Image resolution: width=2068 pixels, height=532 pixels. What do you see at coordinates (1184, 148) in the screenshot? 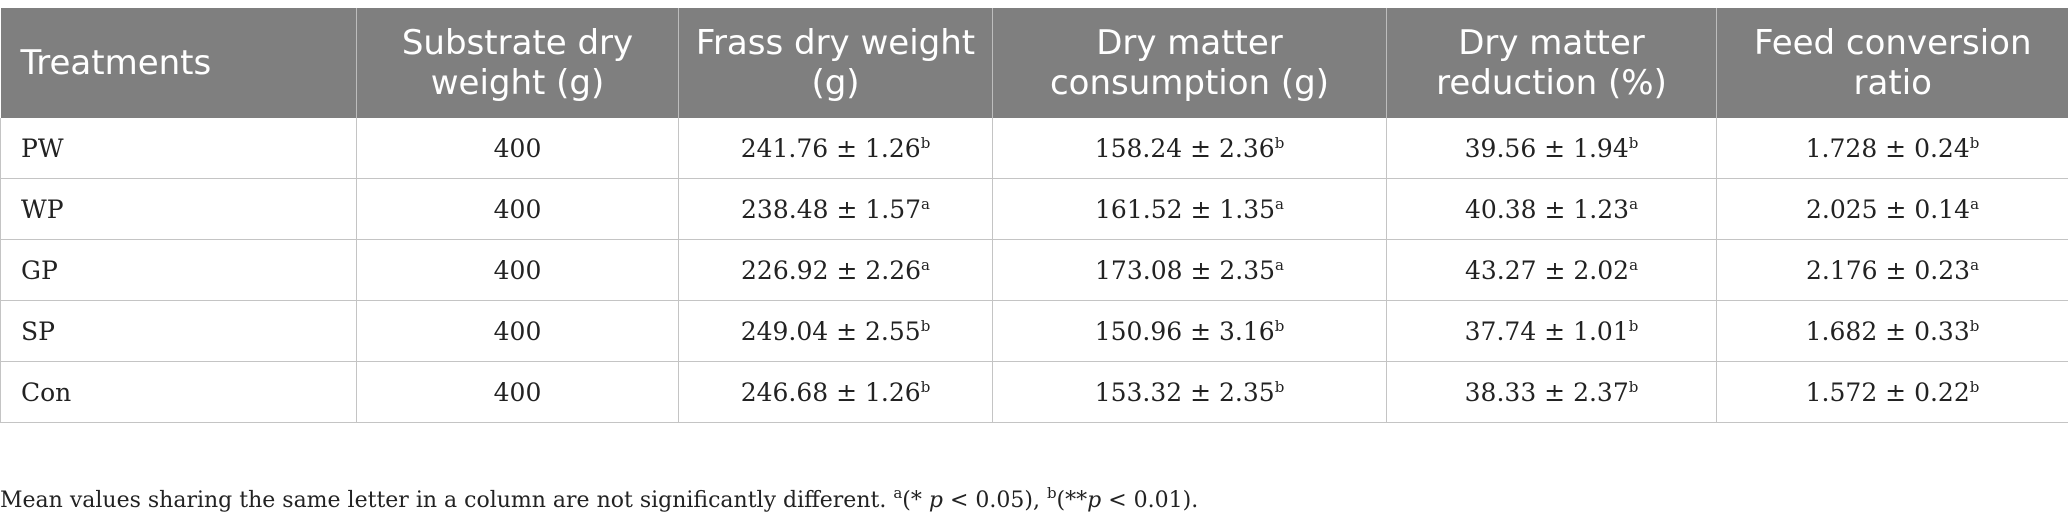
I see `cell-value: 158.24 ± 2.36` at bounding box center [1184, 148].